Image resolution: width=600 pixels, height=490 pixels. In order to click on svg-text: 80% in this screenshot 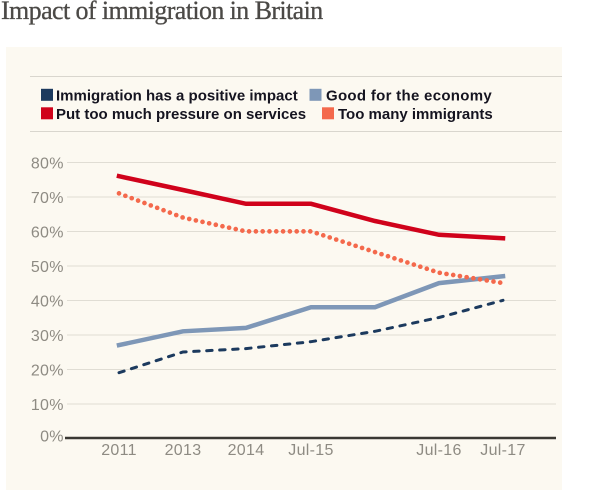, I will do `click(47, 163)`.